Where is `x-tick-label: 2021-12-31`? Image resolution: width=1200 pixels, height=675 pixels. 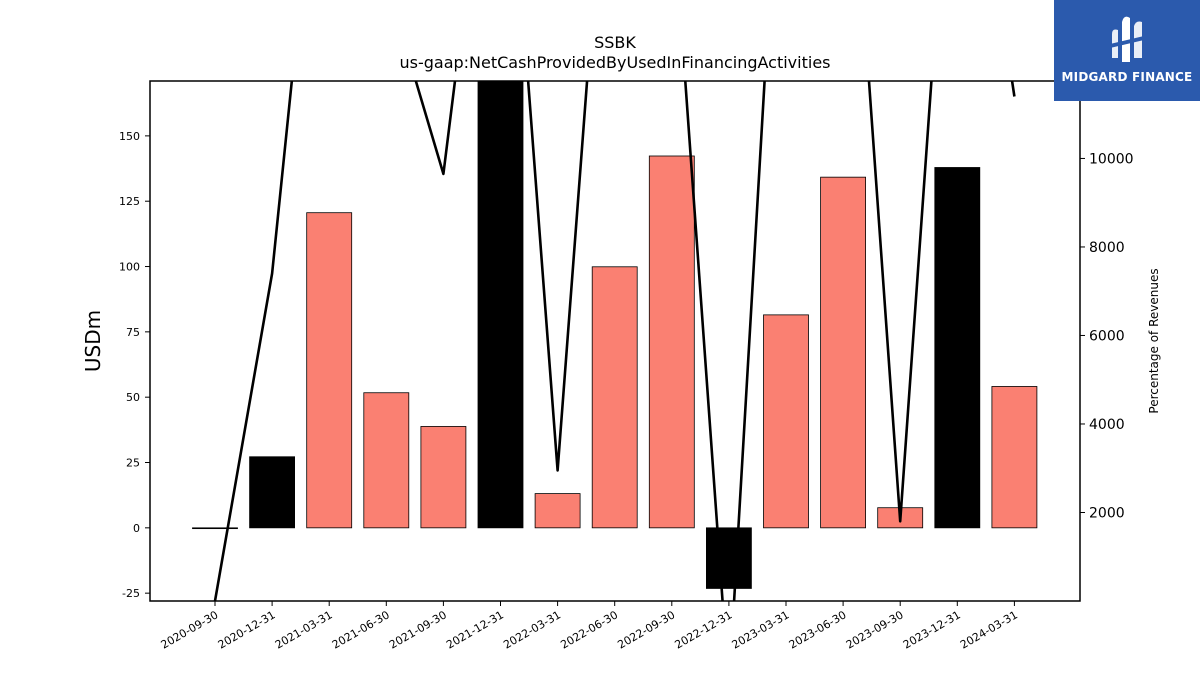
x-tick-label: 2021-12-31 is located at coordinates (475, 629).